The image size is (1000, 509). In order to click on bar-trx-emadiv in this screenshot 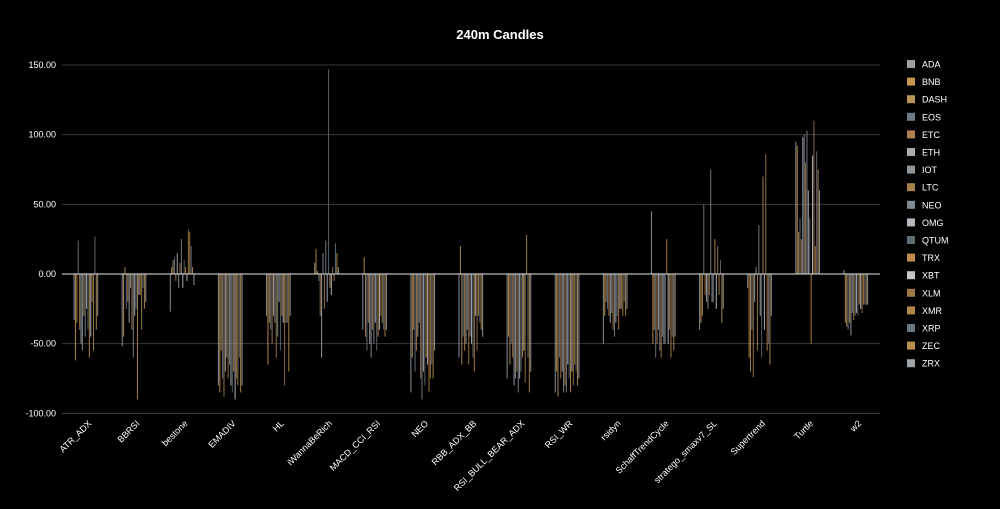, I will do `click(234, 323)`.